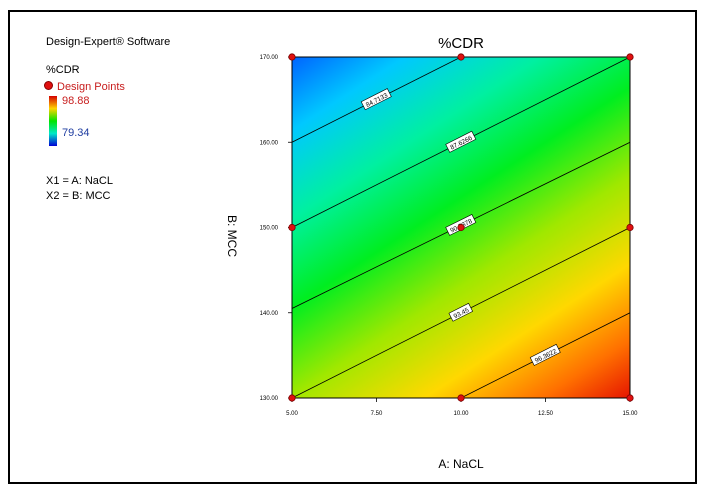 The image size is (710, 500). Describe the element at coordinates (269, 143) in the screenshot. I see `y-tick-label: 160.00` at that location.